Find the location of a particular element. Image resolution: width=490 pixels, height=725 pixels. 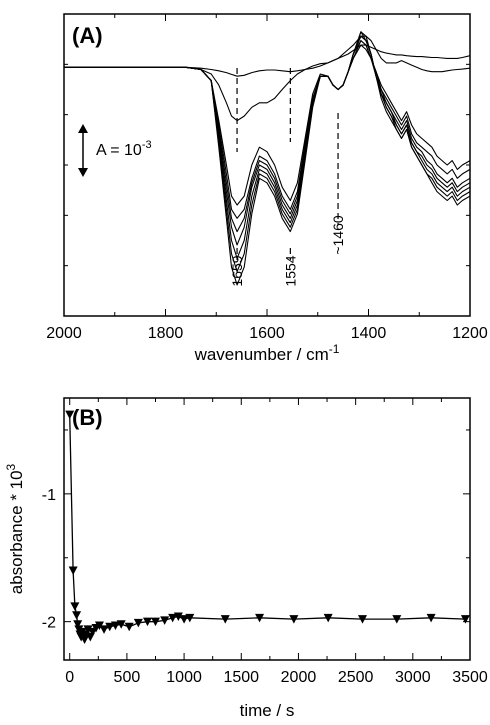

scale-bar: A = 10-3 is located at coordinates (115, 150).